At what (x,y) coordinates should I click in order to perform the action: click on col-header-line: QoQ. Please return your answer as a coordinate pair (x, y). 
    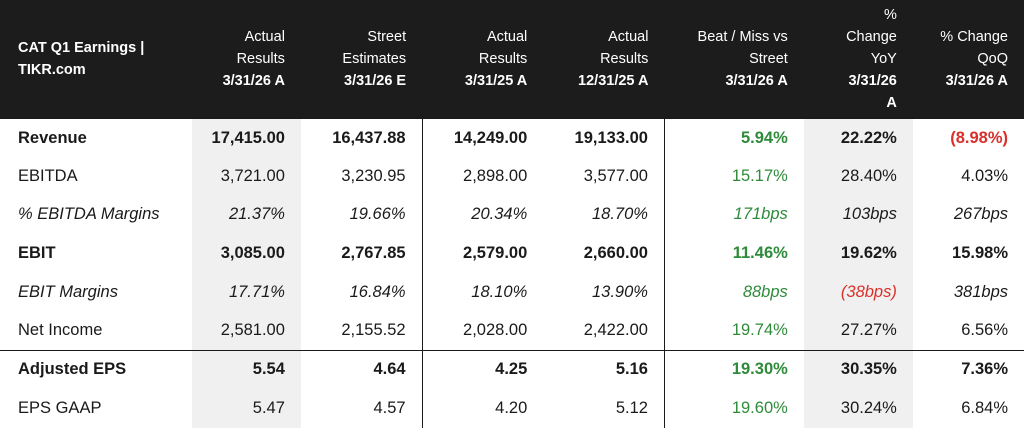
    Looking at the image, I should click on (992, 58).